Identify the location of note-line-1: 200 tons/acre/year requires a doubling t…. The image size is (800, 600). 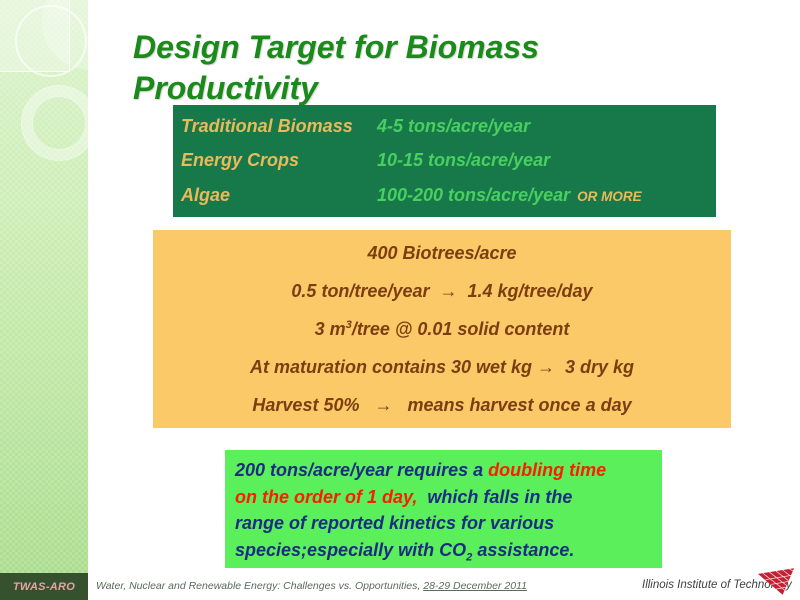
(443, 470).